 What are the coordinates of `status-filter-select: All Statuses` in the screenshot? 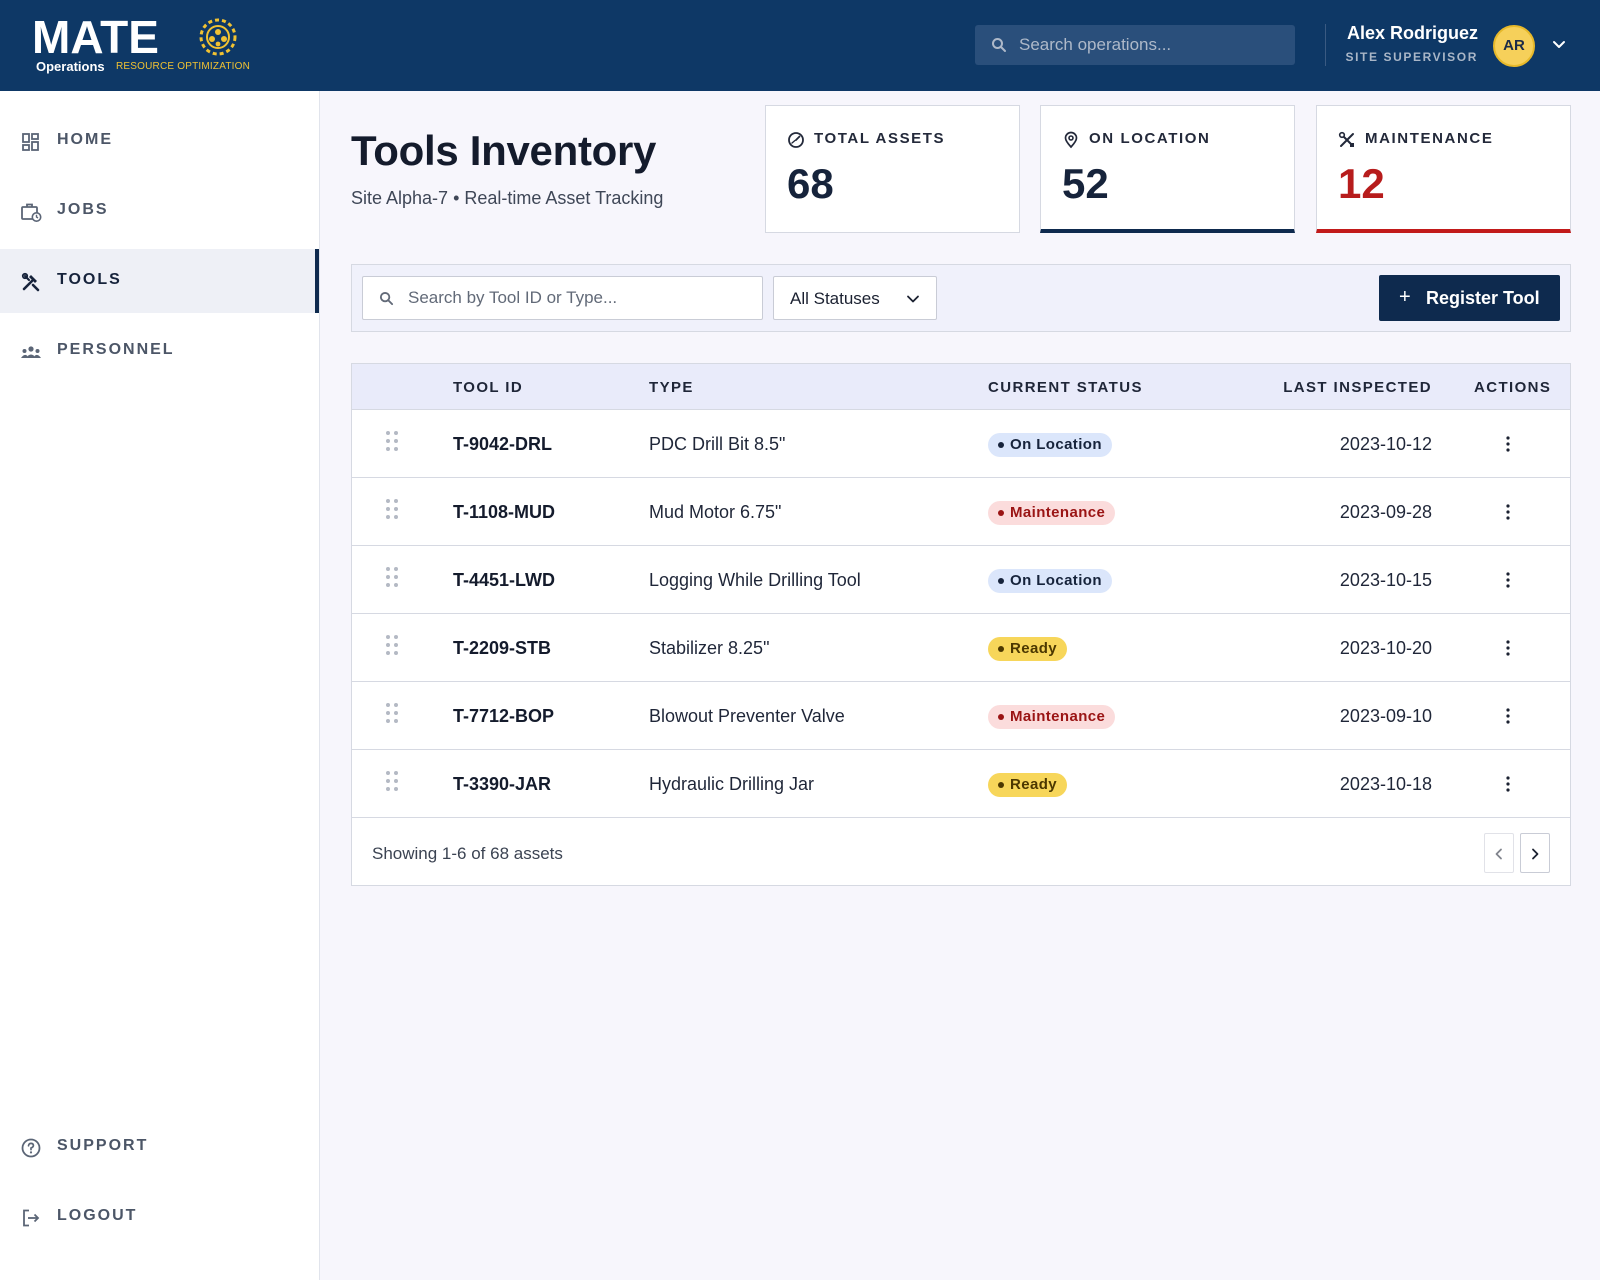 It's located at (855, 298).